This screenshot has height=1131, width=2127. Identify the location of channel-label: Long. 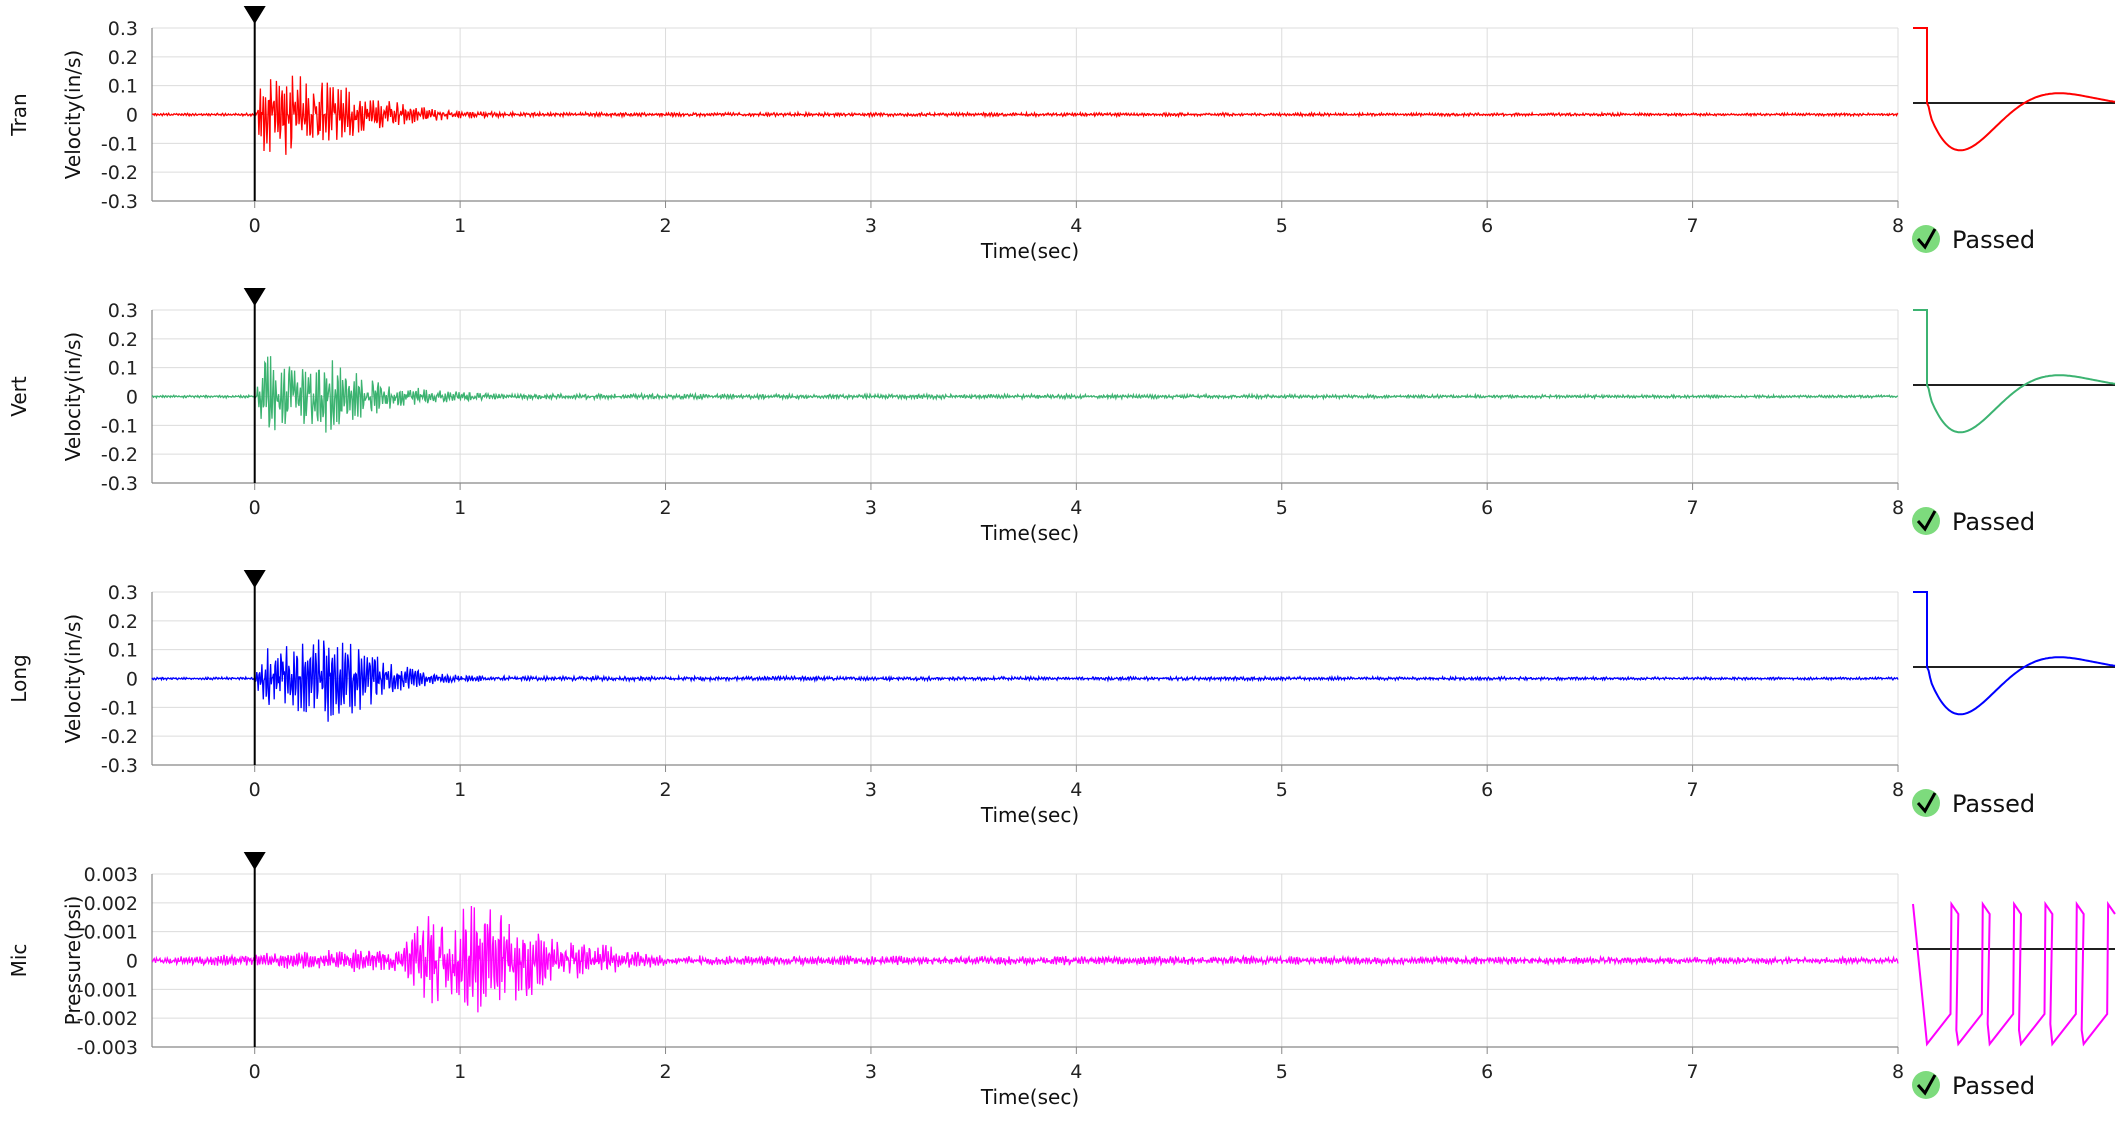
(19, 678).